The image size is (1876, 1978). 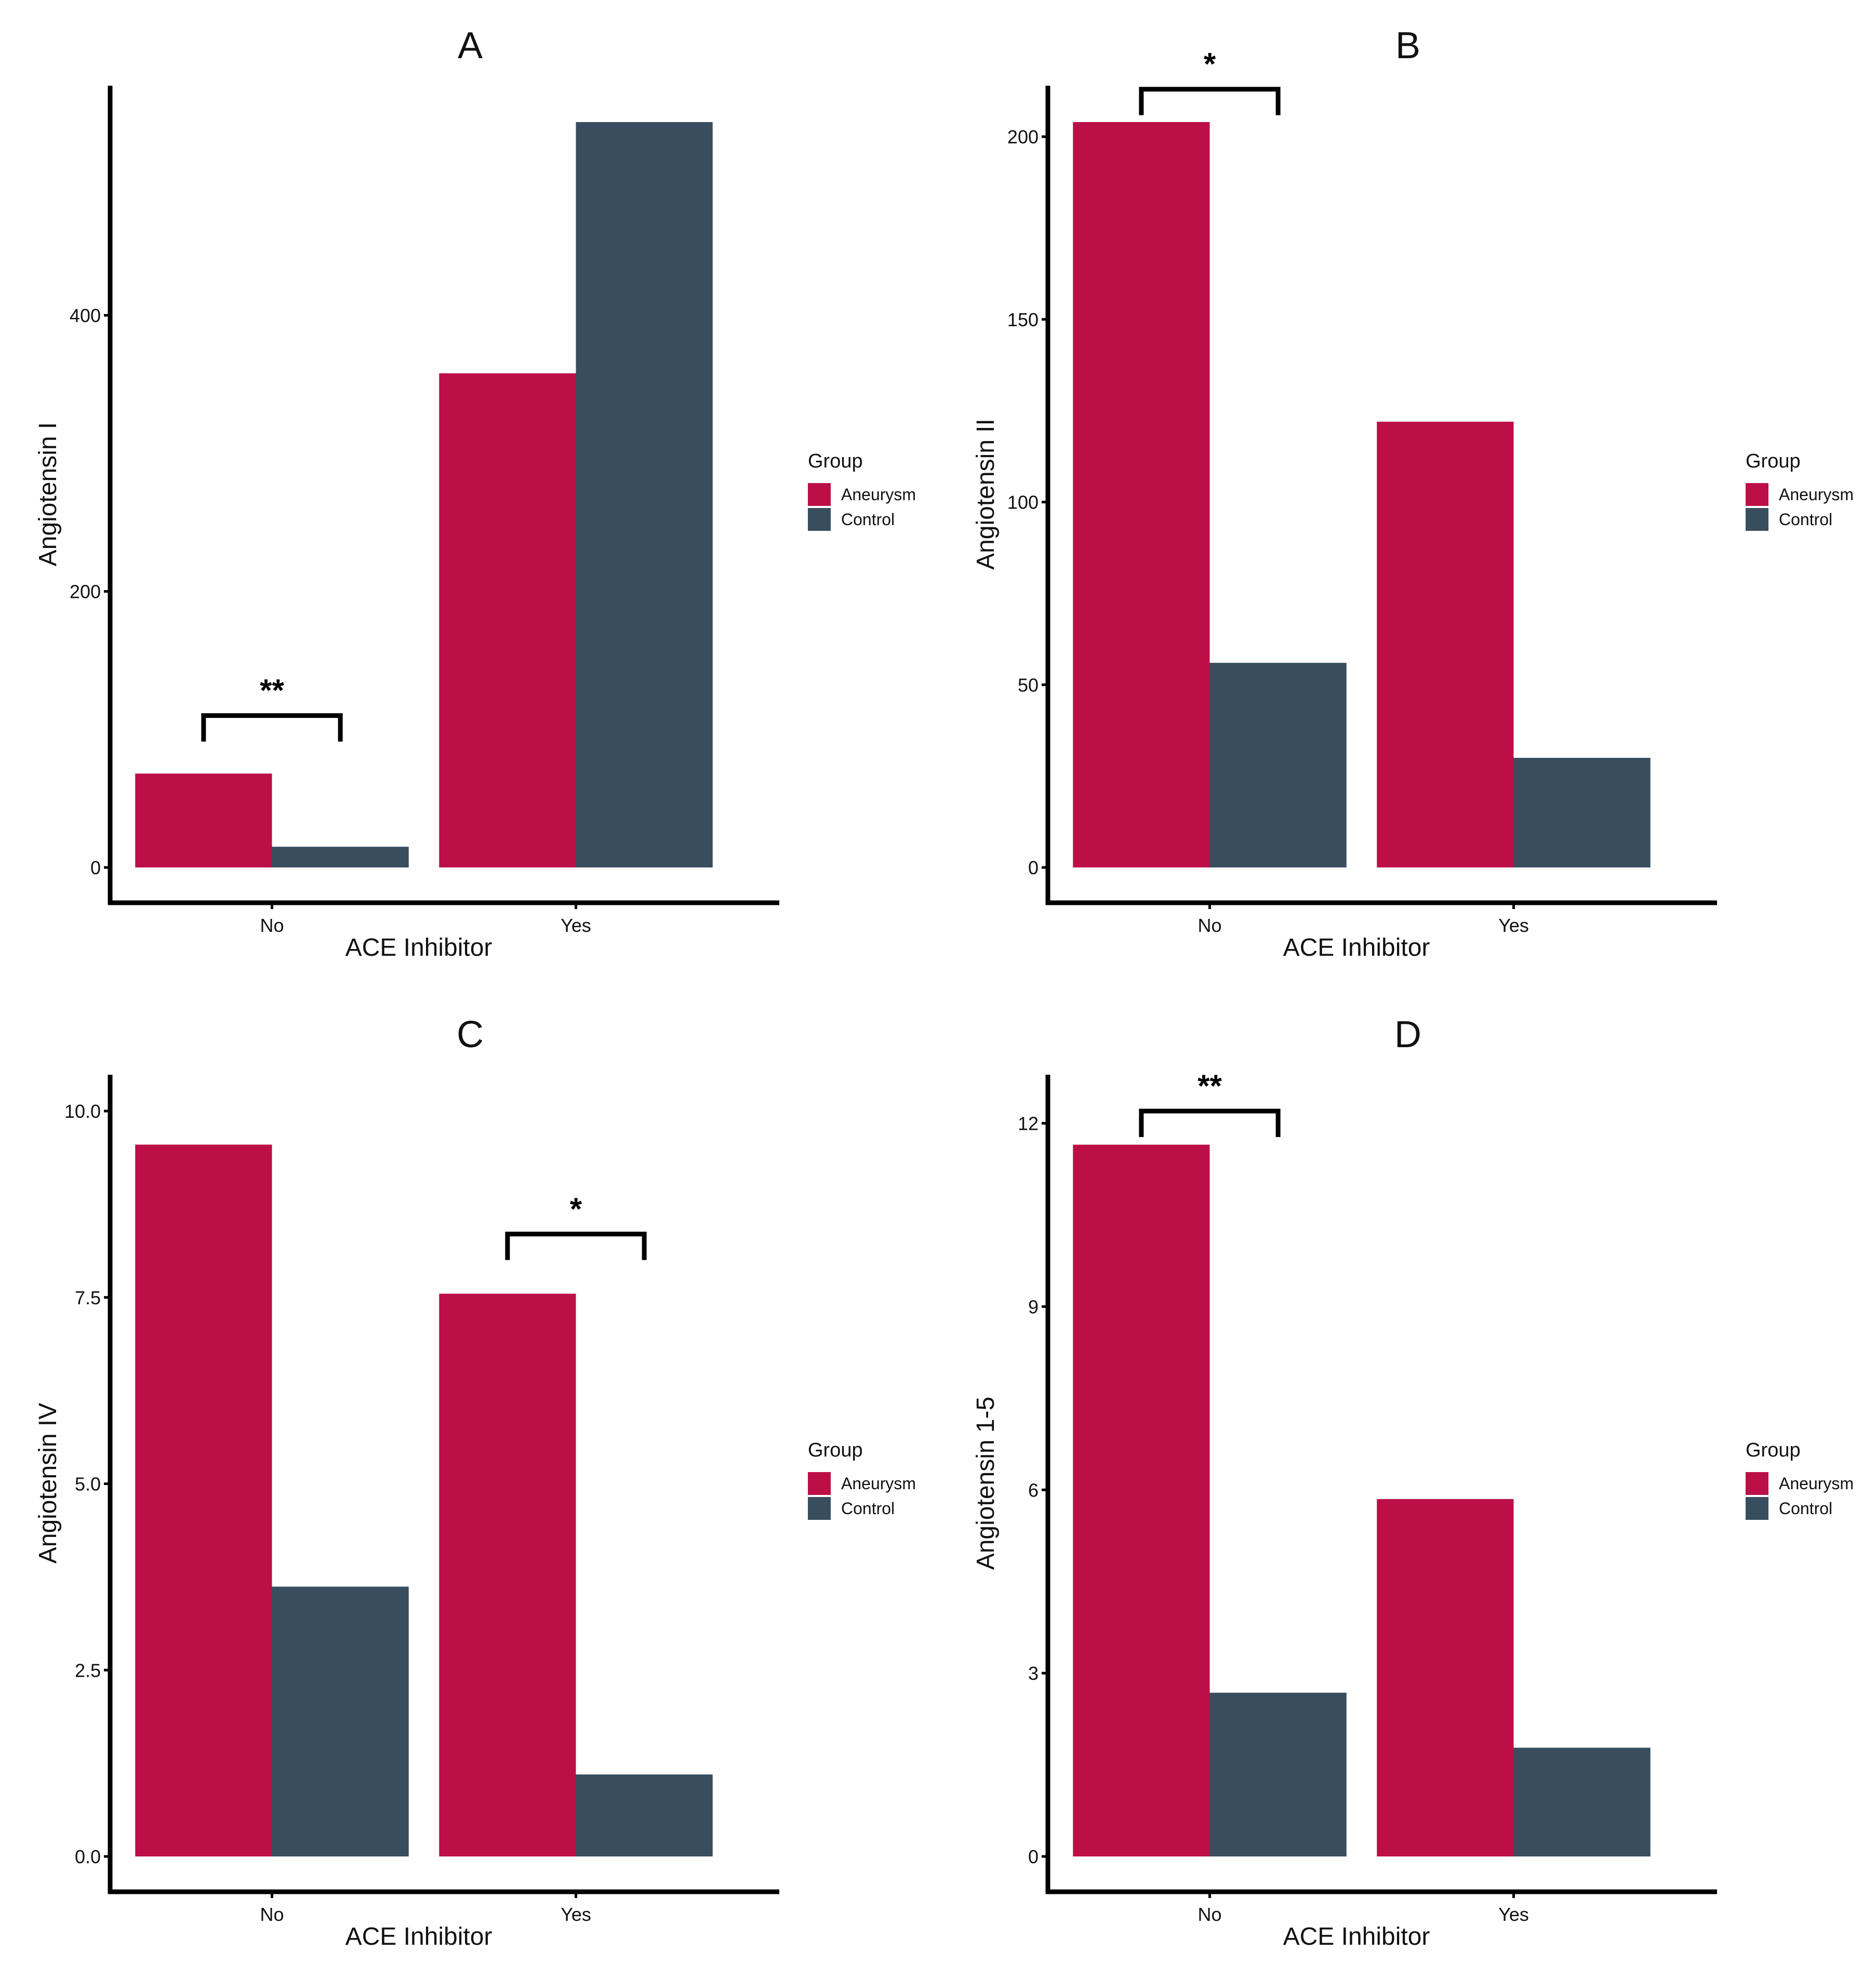 What do you see at coordinates (1033, 1674) in the screenshot?
I see `y-tick-label: 3` at bounding box center [1033, 1674].